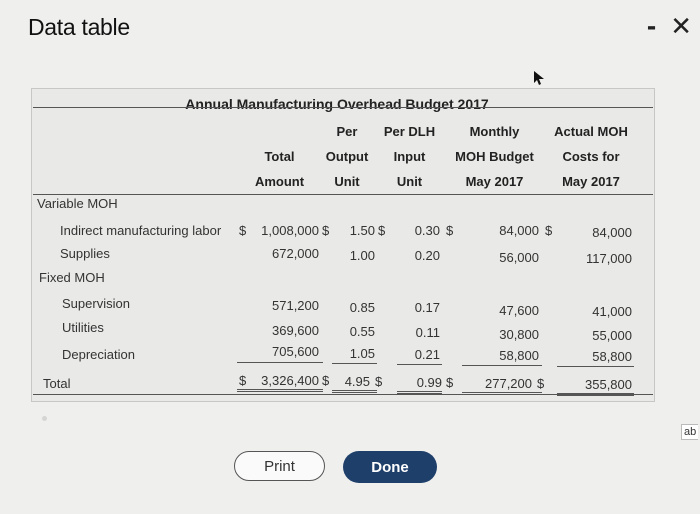  I want to click on per-output-unit-value: 1.00, so click(362, 255).